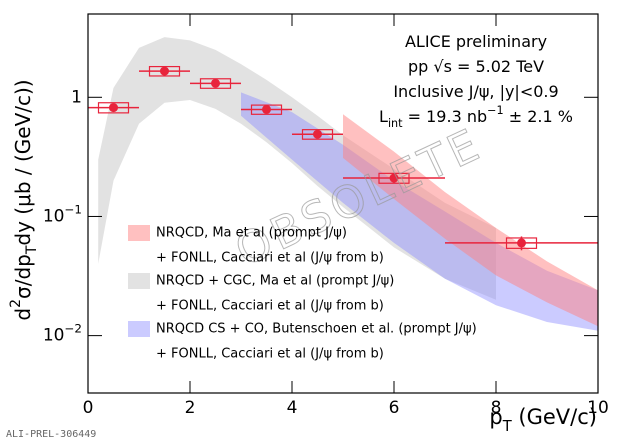  I want to click on x-tick-label: 4, so click(292, 408).